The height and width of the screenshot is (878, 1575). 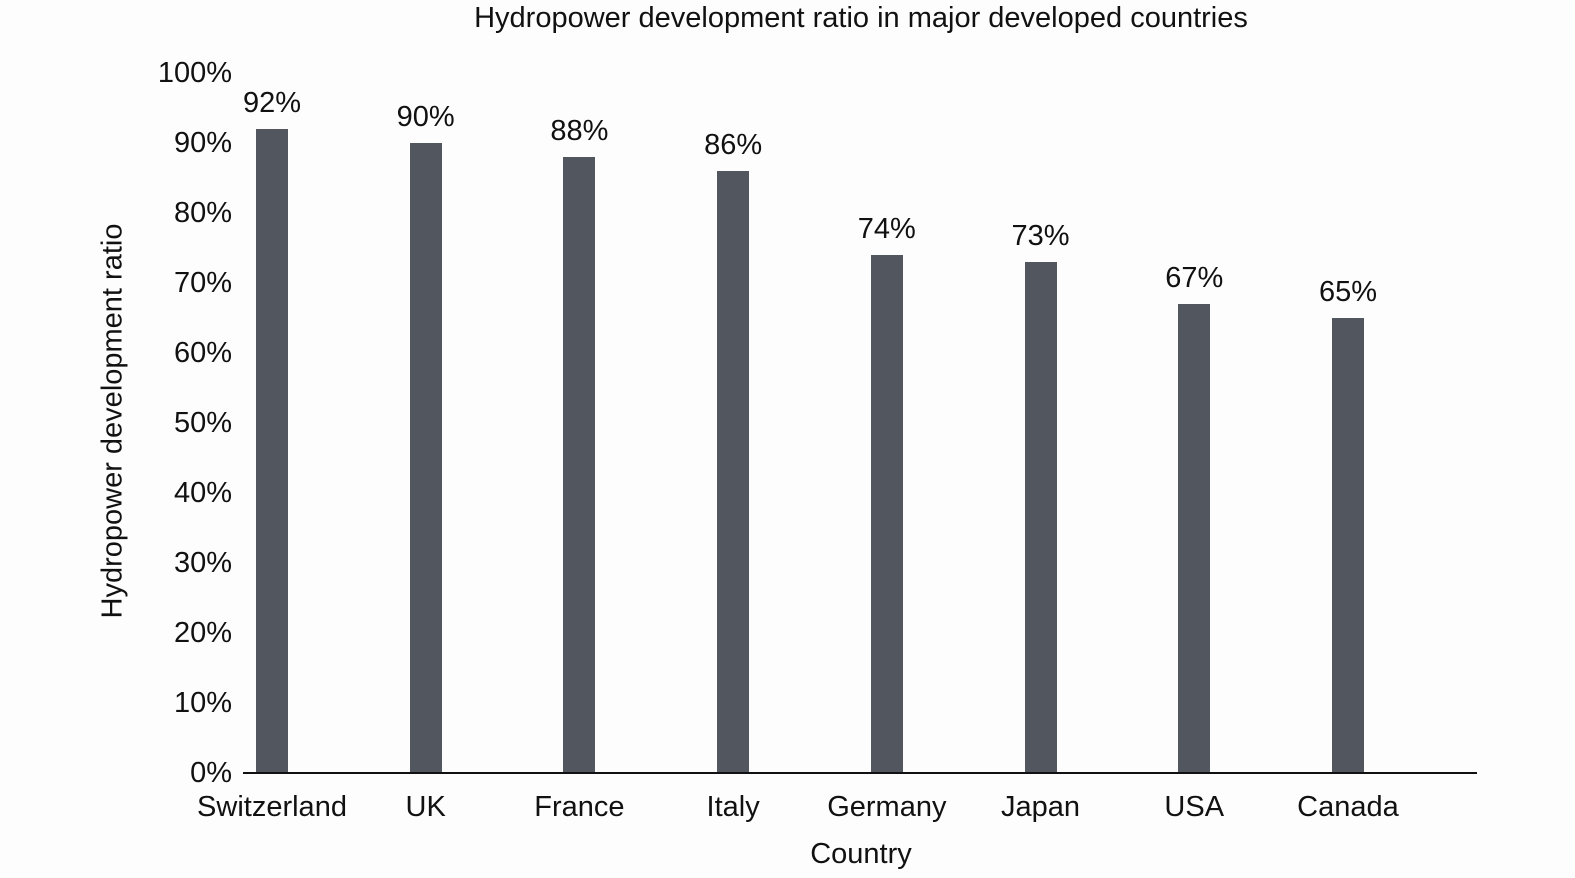 What do you see at coordinates (861, 854) in the screenshot?
I see `x-axis-title: Country` at bounding box center [861, 854].